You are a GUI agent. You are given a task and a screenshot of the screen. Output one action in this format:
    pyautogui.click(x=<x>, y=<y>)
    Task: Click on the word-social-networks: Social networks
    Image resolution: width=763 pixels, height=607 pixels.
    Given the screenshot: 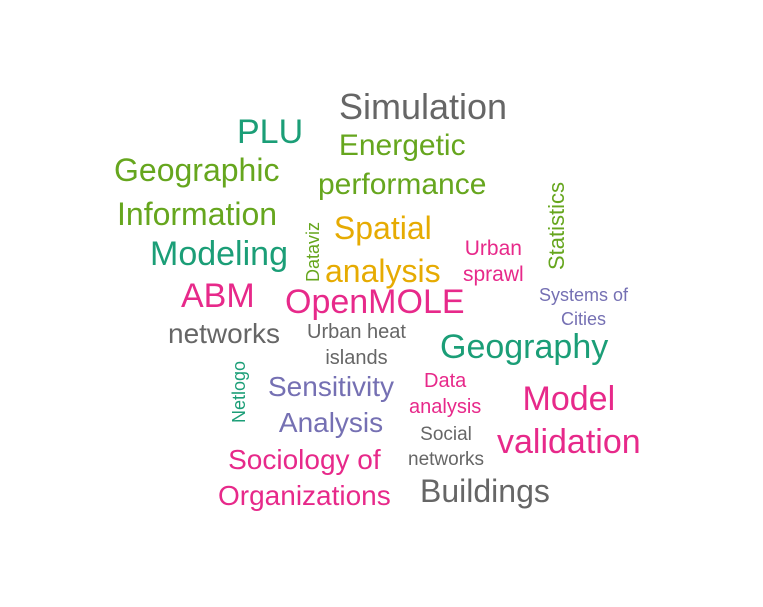 What is the action you would take?
    pyautogui.click(x=446, y=447)
    